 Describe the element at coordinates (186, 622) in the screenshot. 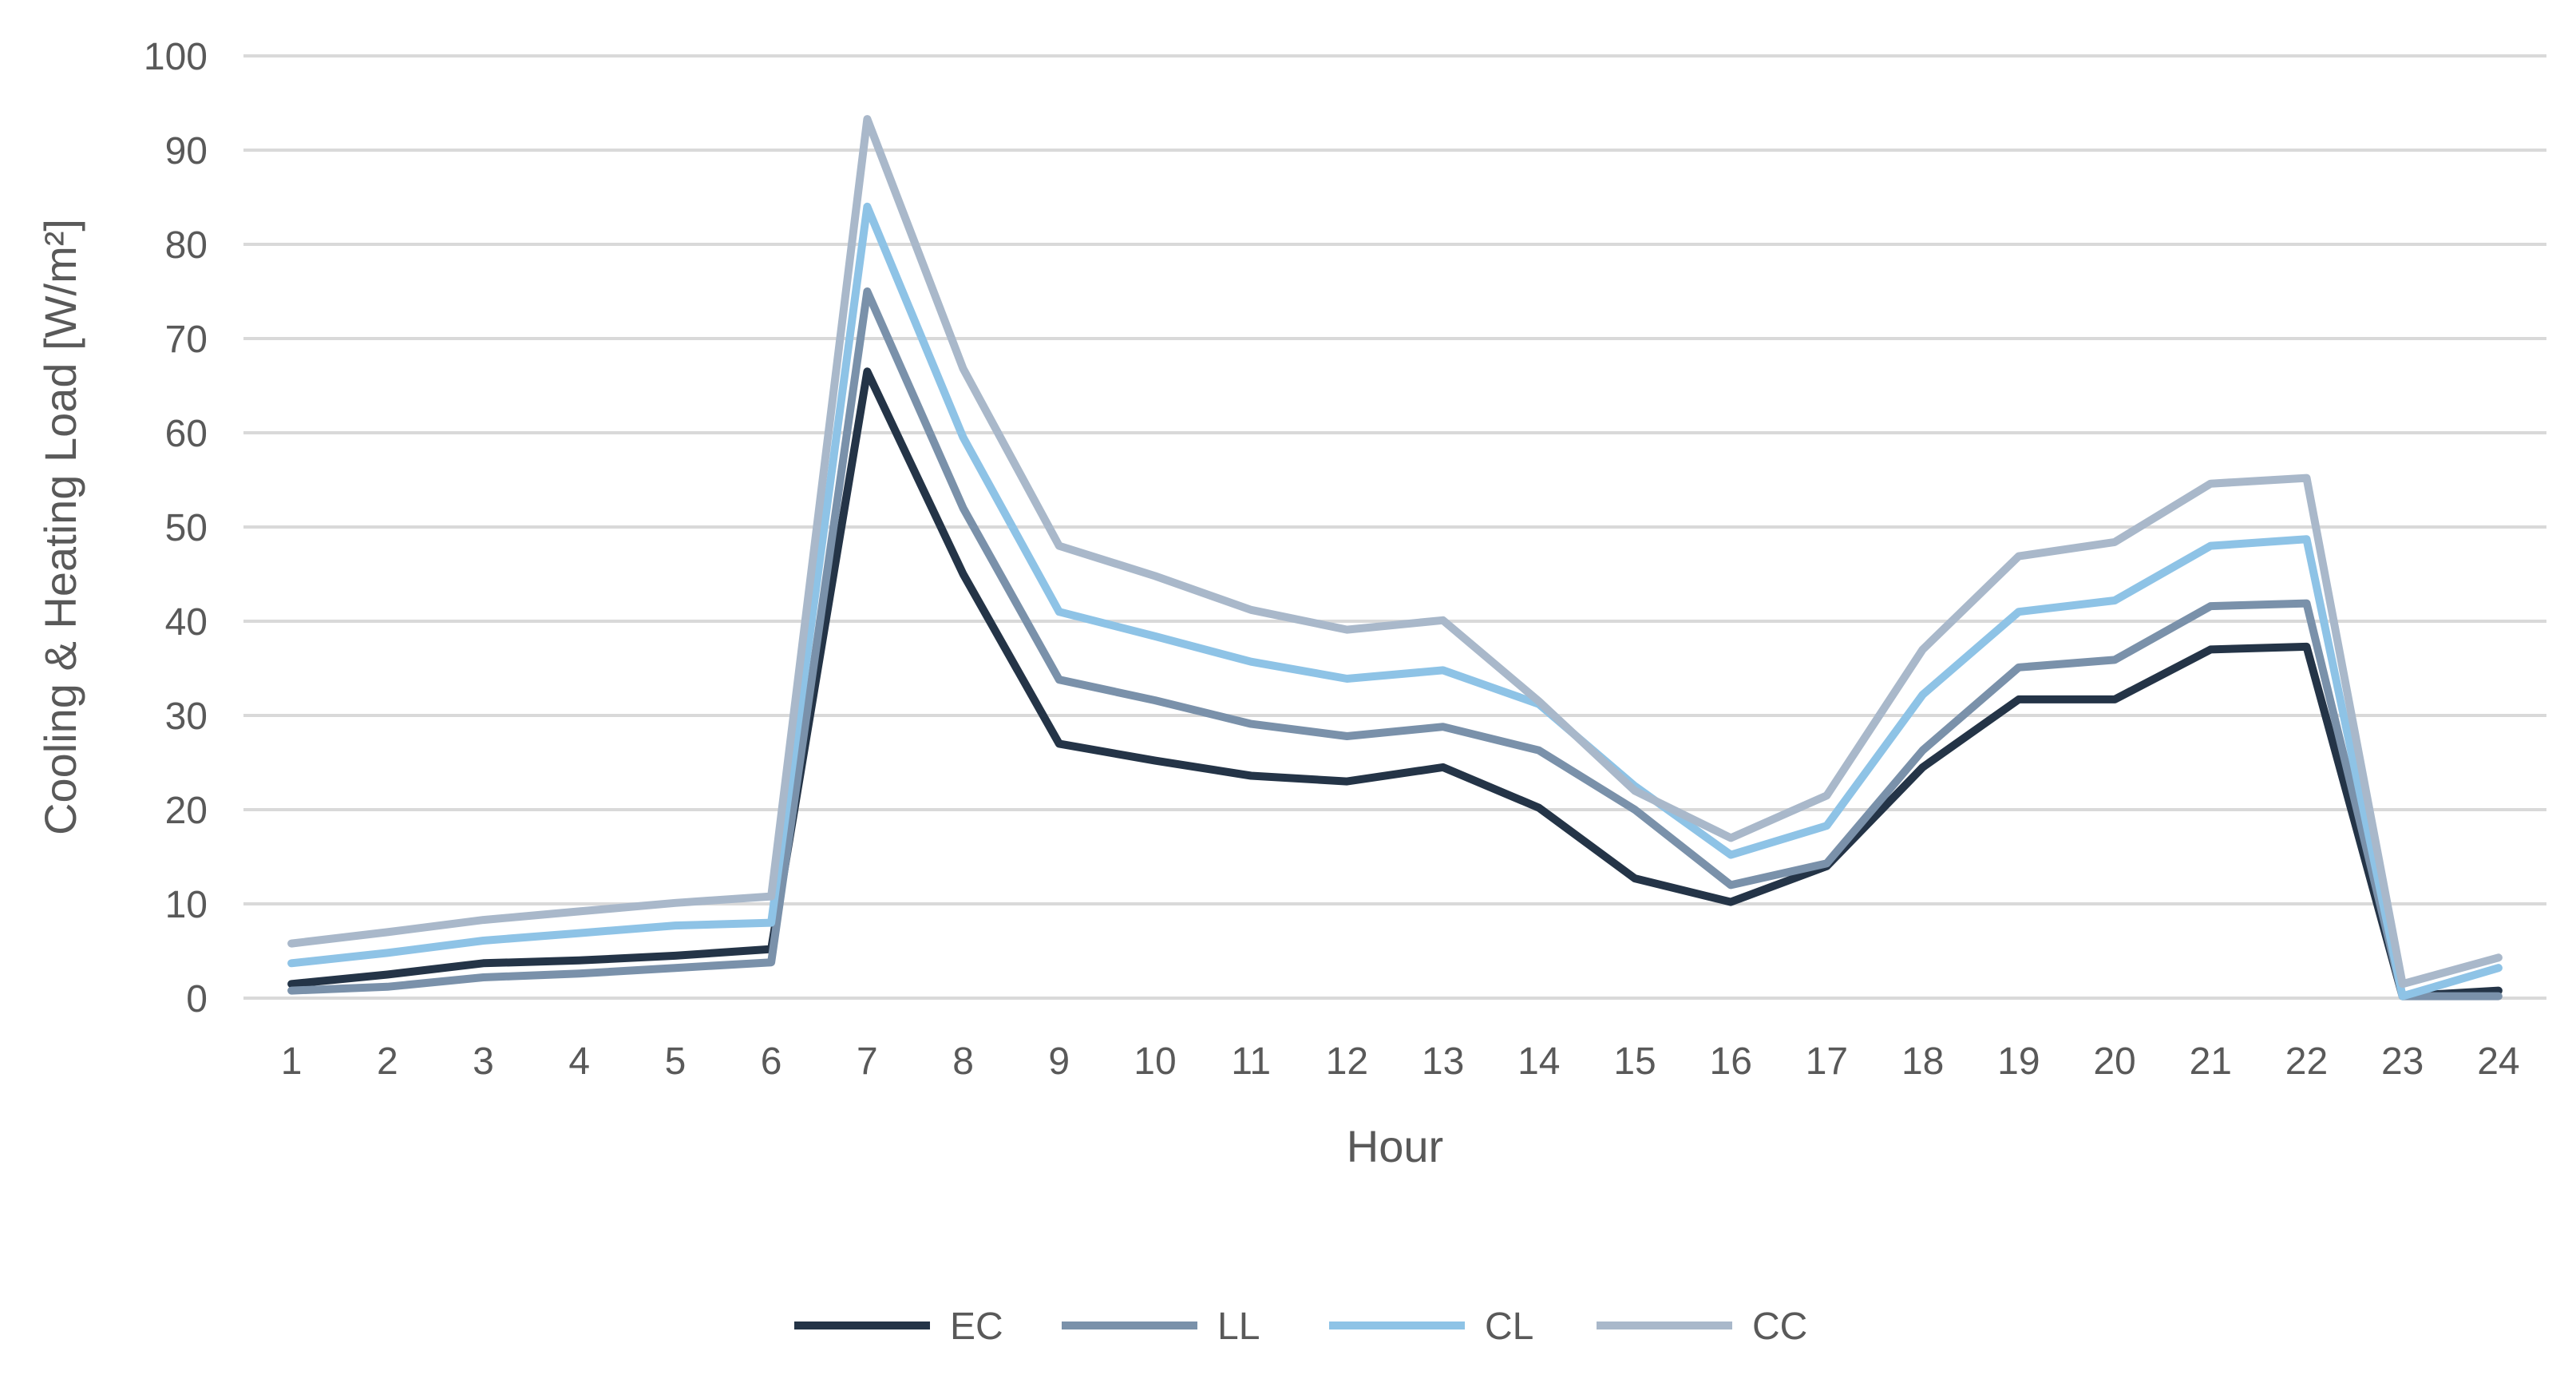

I see `y-tick-label: 40` at that location.